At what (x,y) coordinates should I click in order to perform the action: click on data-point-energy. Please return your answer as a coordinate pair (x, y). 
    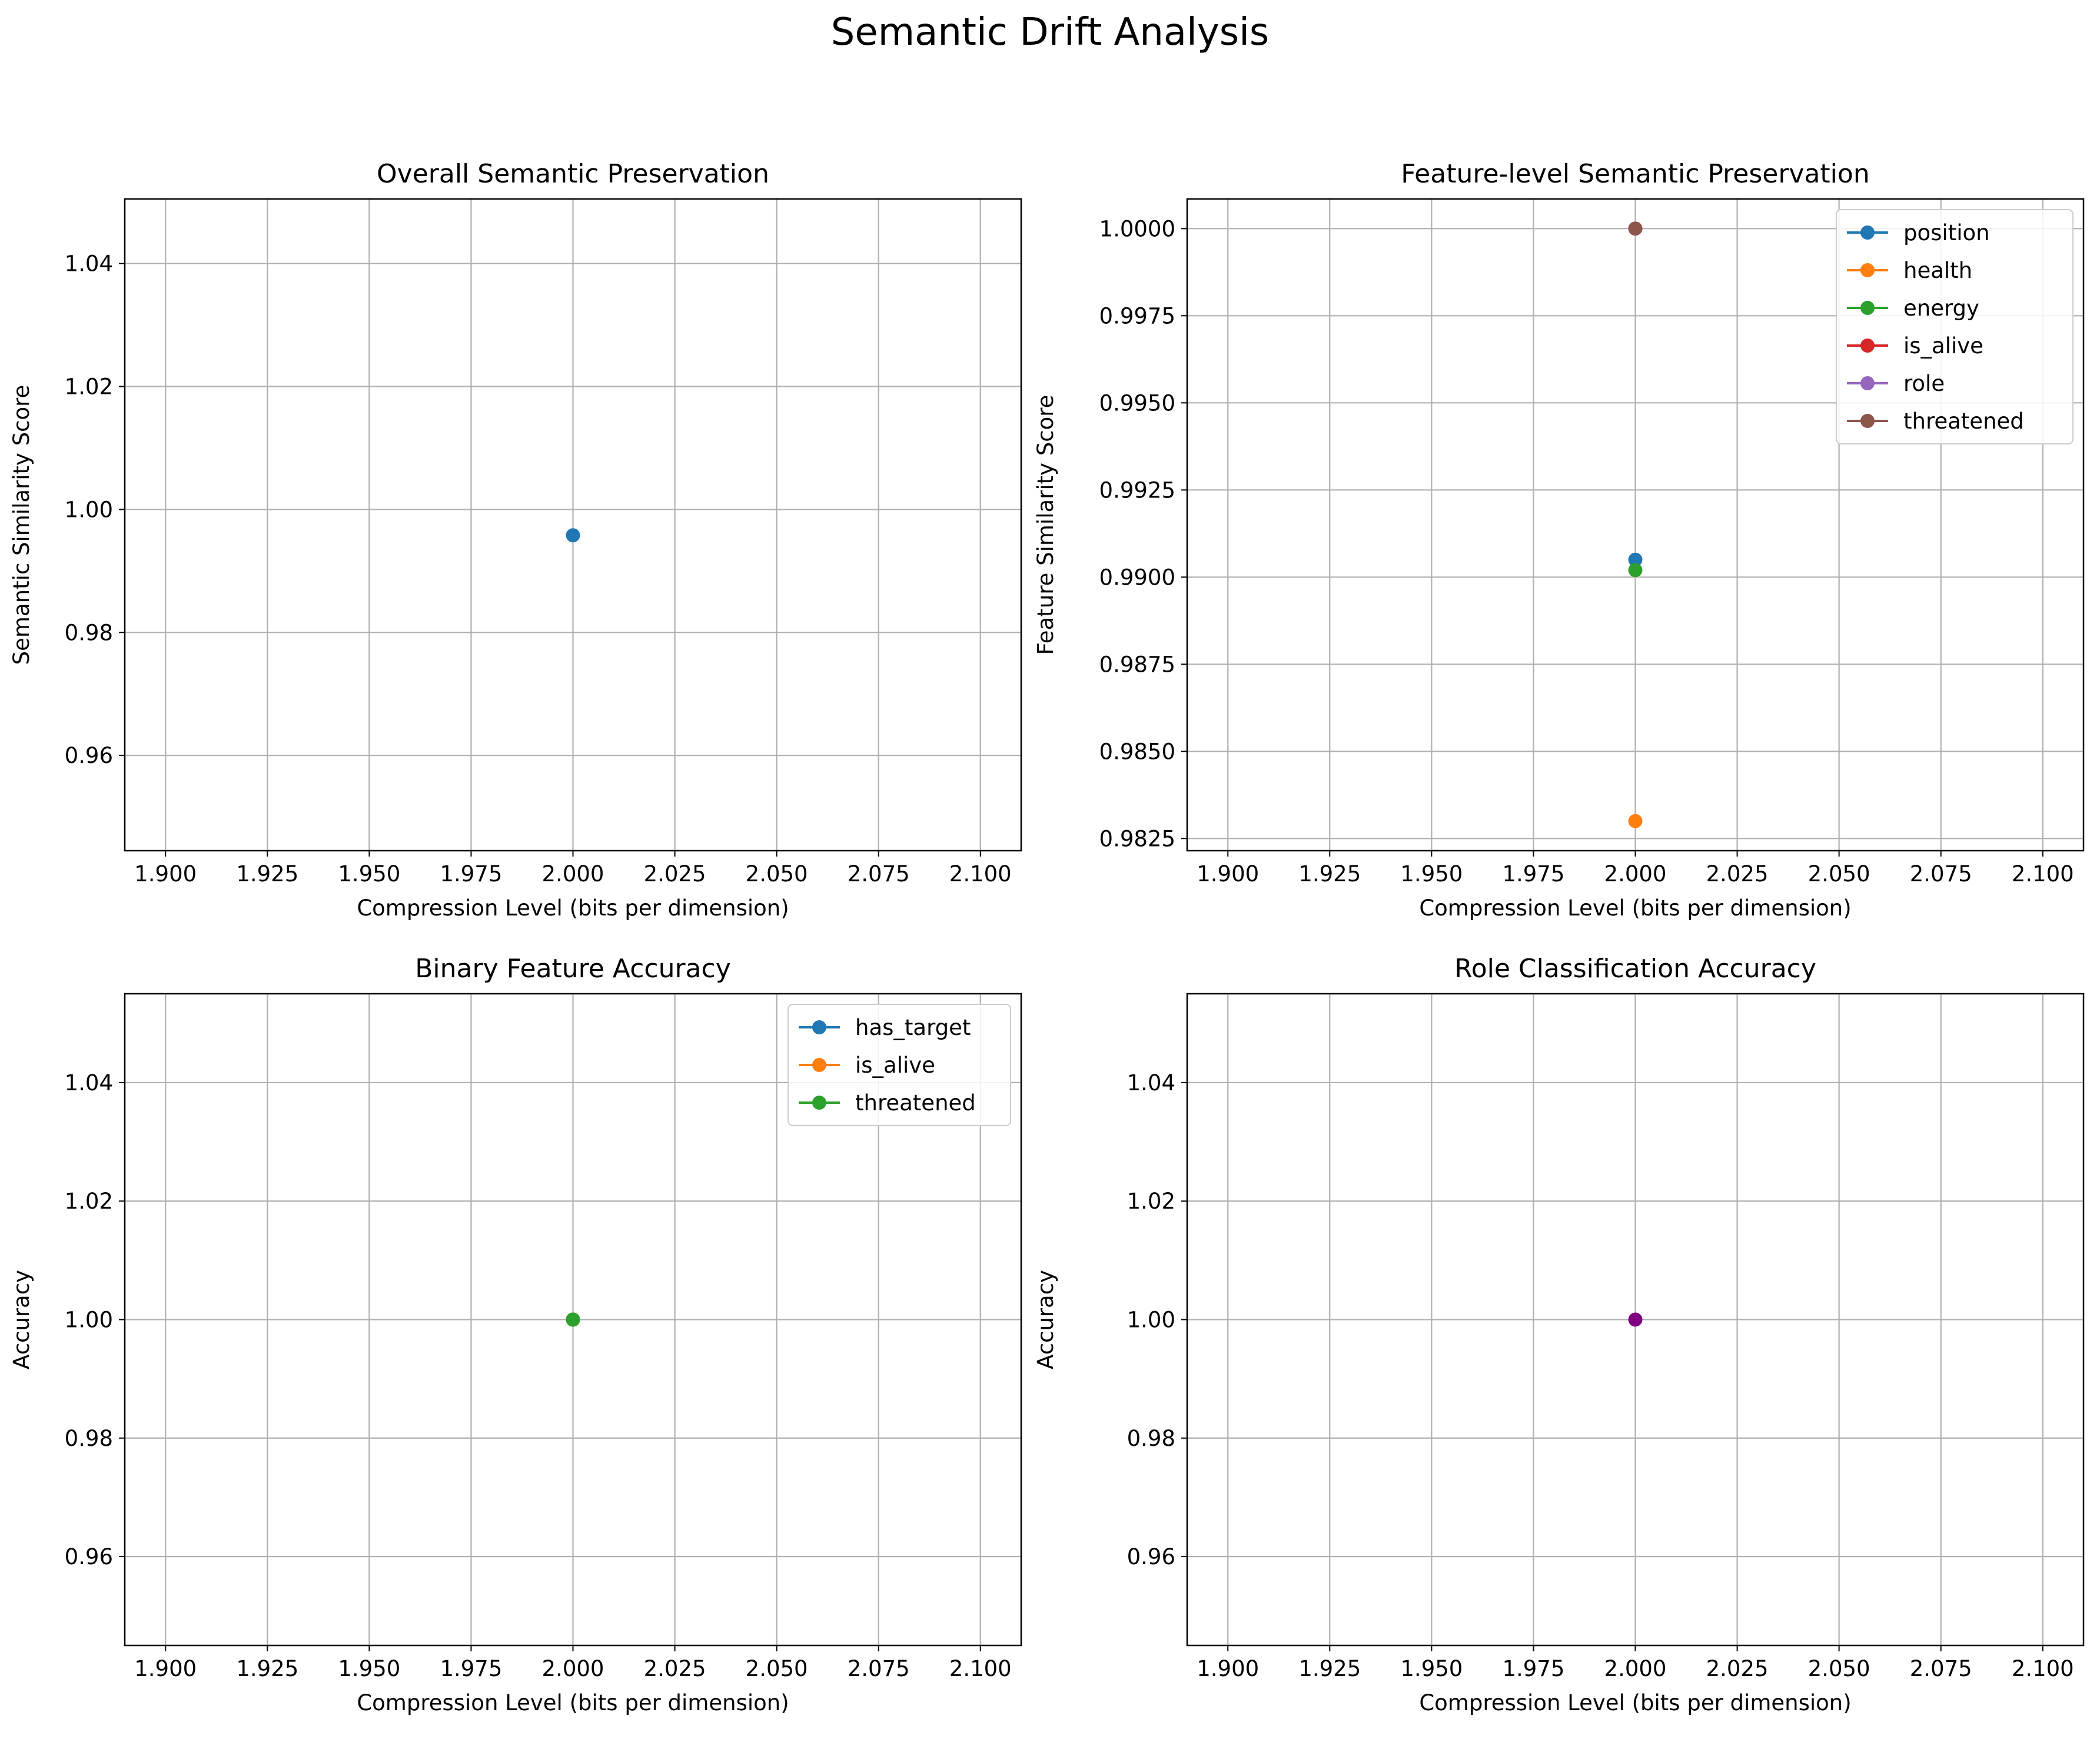
    Looking at the image, I should click on (1635, 570).